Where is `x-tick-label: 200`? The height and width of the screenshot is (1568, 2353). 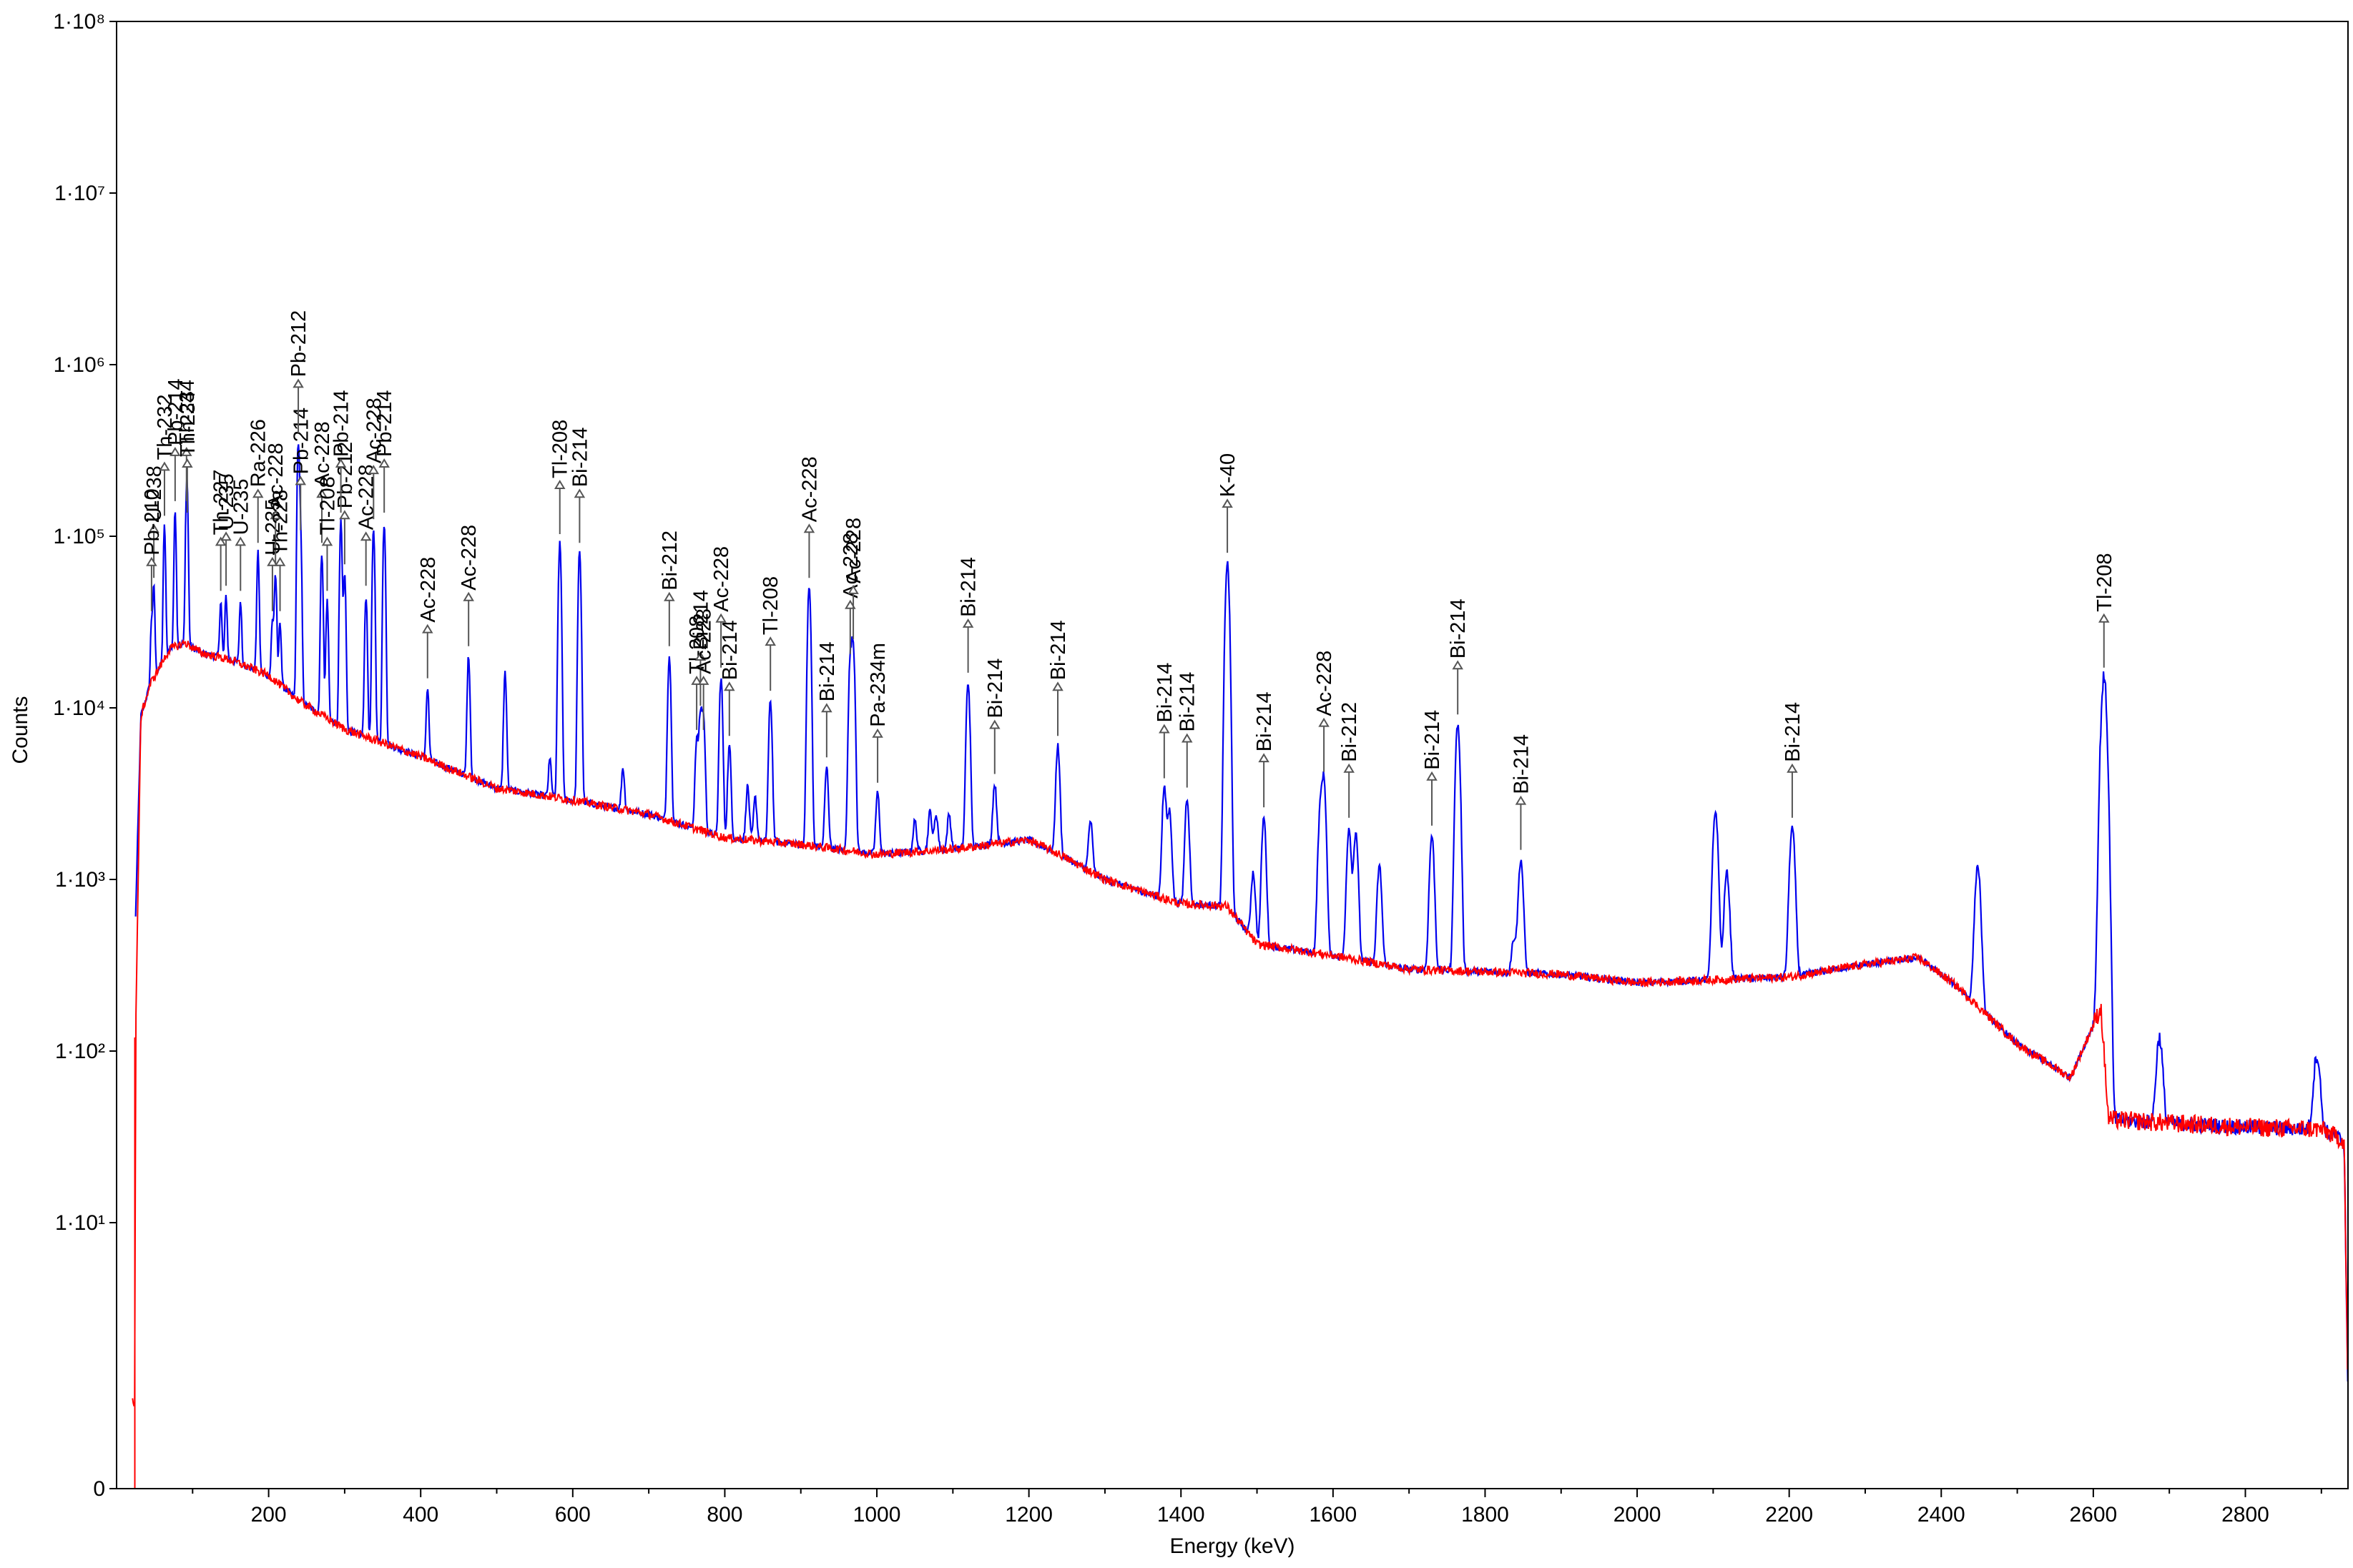 x-tick-label: 200 is located at coordinates (269, 1515).